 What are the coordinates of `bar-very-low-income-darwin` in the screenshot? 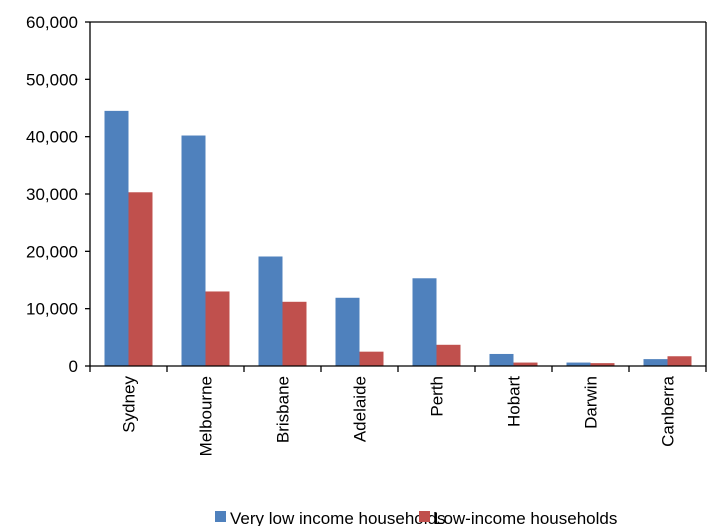 It's located at (578, 364).